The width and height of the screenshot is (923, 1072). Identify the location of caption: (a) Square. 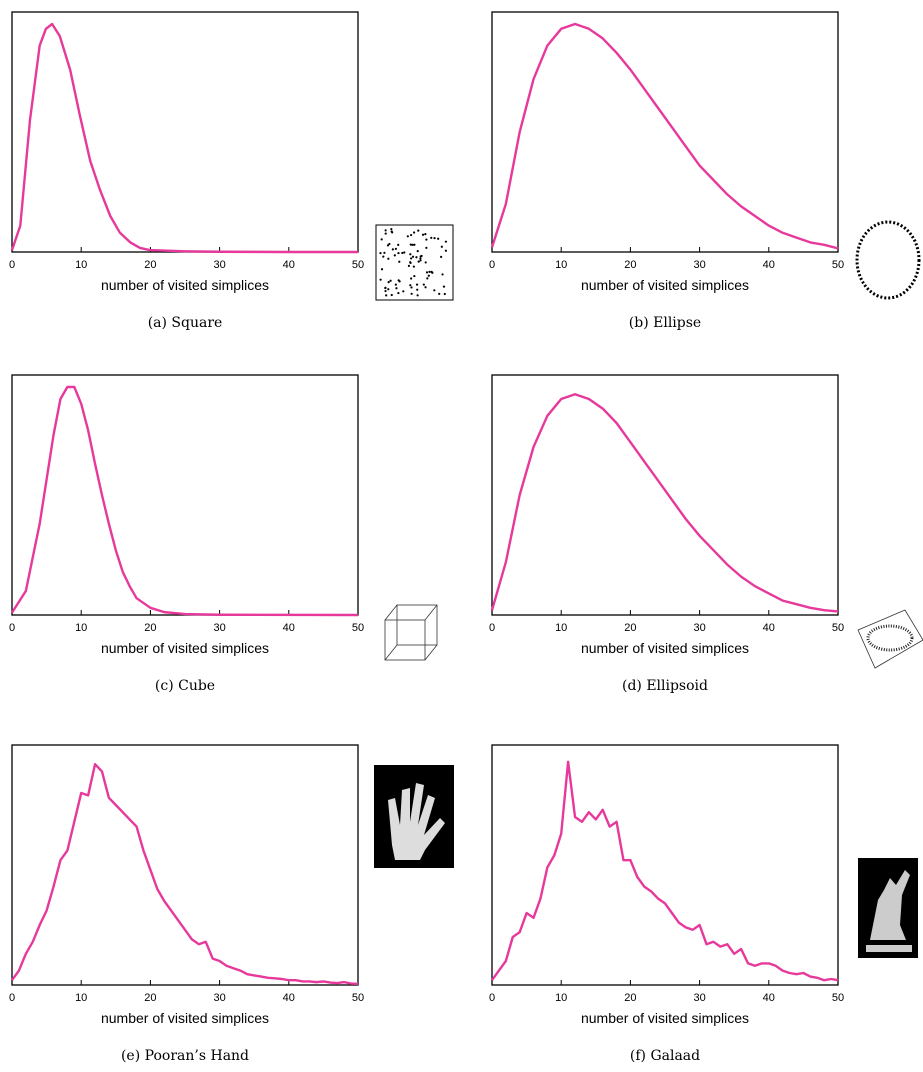
(185, 323).